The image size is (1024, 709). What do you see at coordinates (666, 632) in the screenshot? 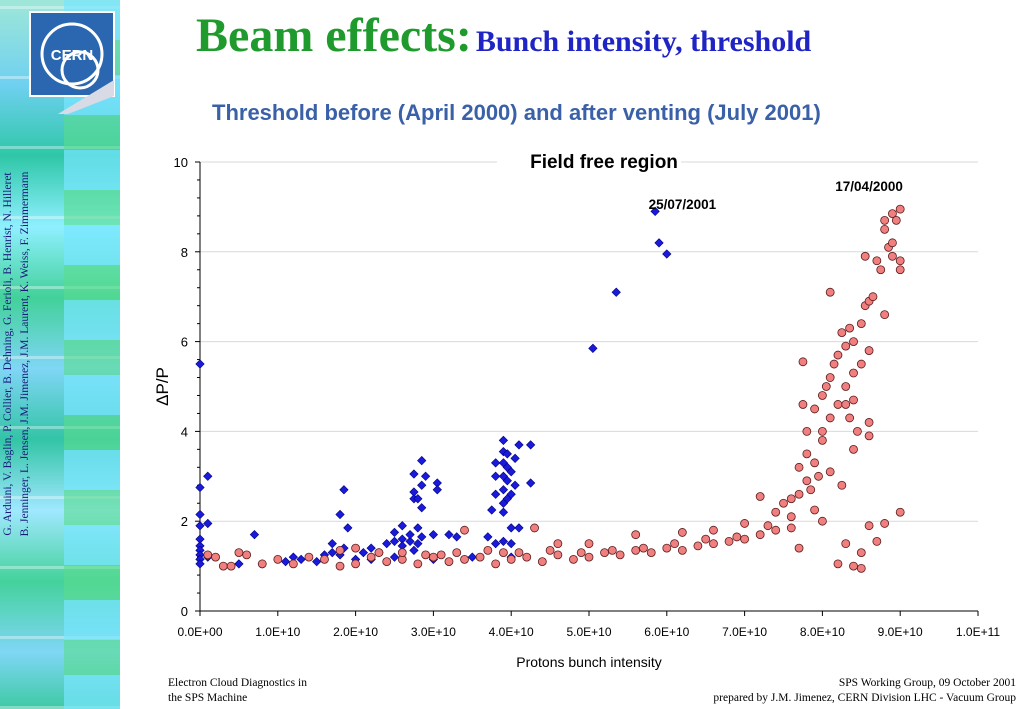
I see `x-tick-label: 6.0E+10` at bounding box center [666, 632].